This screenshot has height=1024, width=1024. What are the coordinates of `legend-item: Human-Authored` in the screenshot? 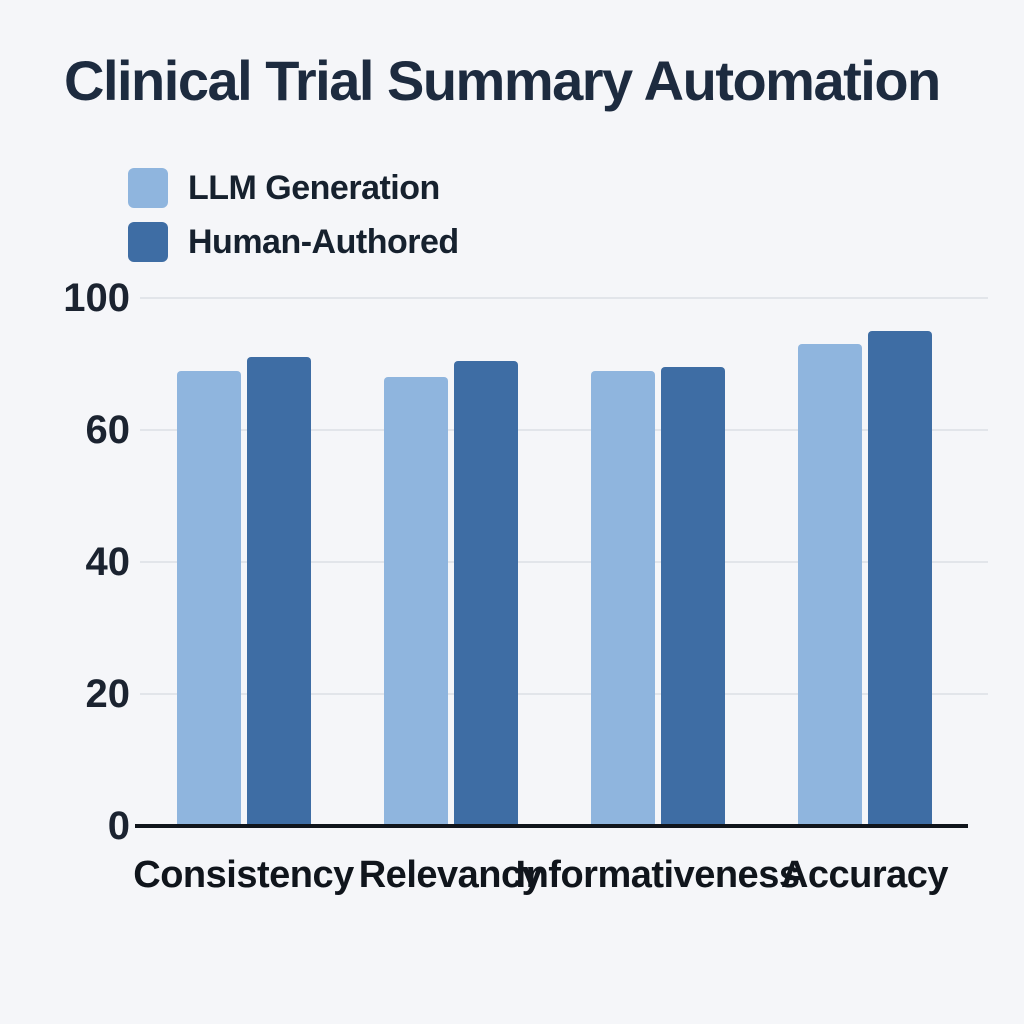 It's located at (293, 242).